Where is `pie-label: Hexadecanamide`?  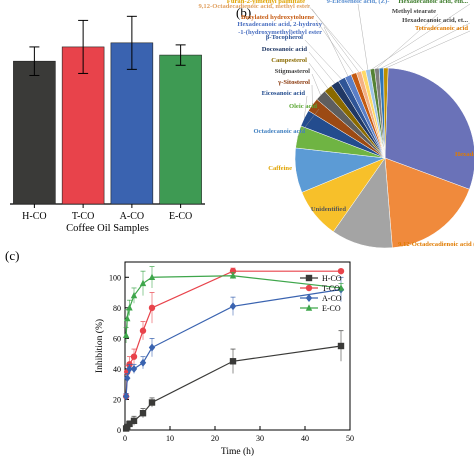 pie-label: Hexadecanamide is located at coordinates (464, 154).